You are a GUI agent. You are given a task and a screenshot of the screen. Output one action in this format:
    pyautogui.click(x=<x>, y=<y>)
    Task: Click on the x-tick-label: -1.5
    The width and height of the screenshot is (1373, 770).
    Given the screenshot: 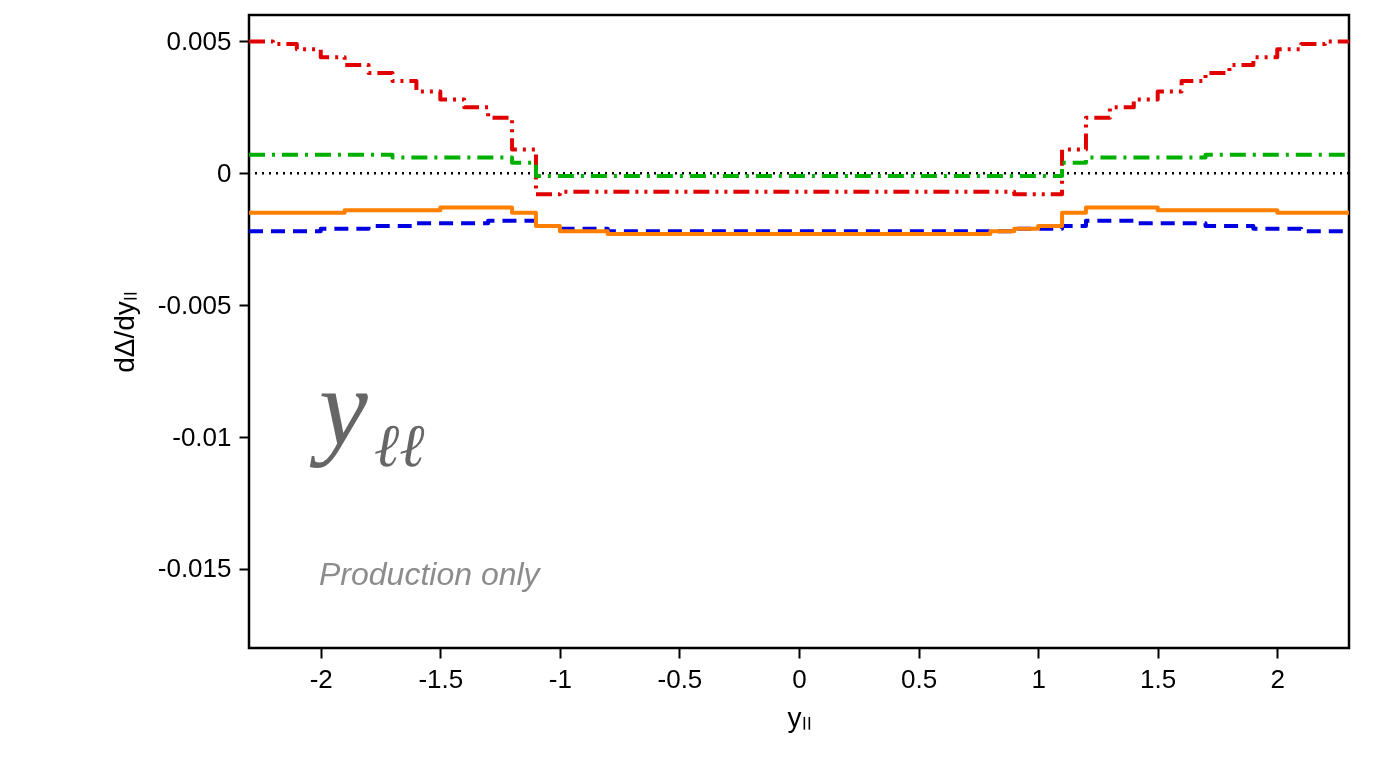 What is the action you would take?
    pyautogui.click(x=441, y=678)
    